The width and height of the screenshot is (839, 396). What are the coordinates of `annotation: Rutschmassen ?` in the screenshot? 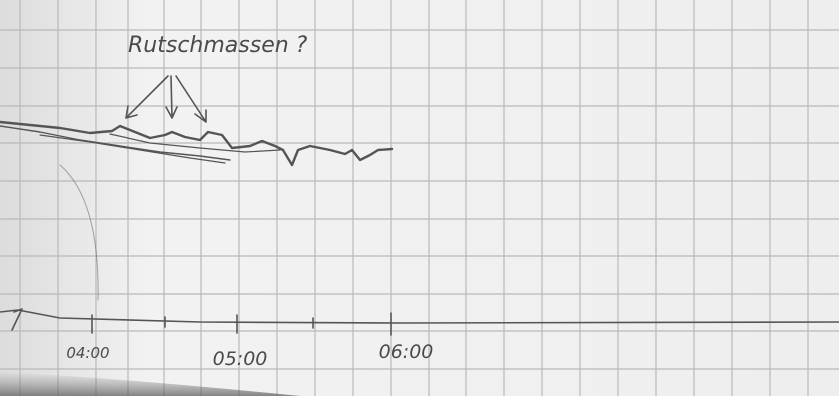 It's located at (218, 45).